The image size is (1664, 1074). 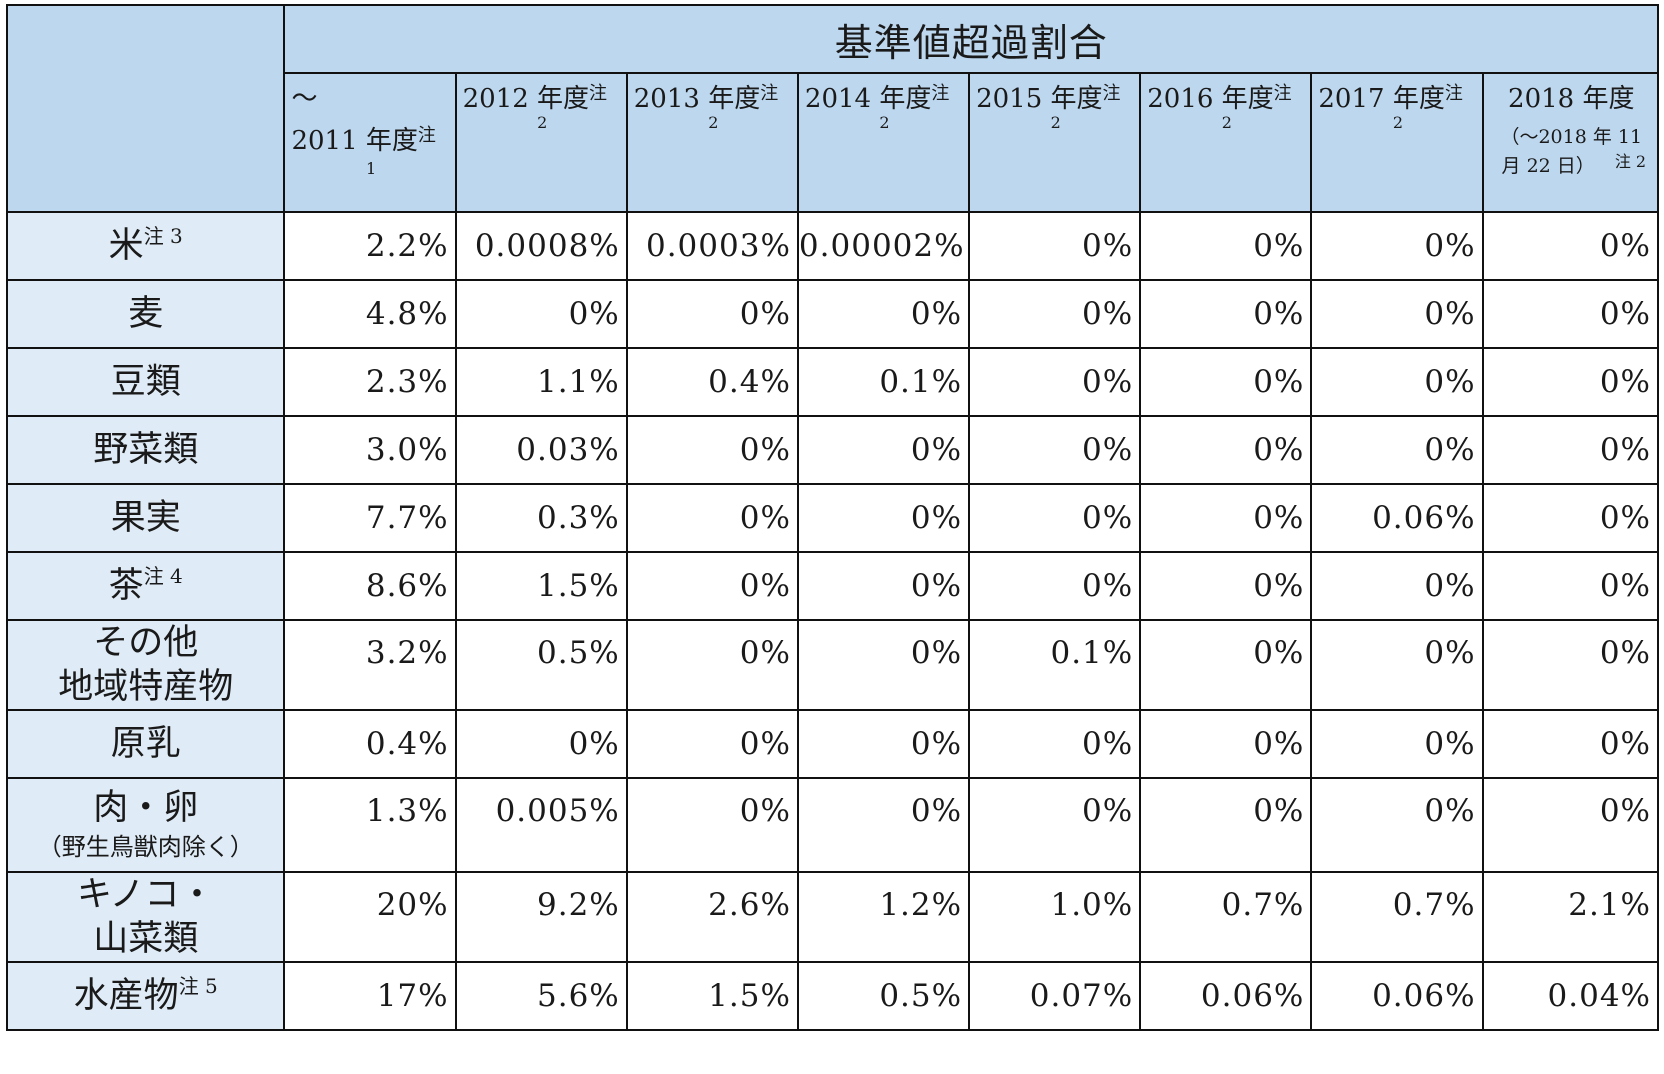 What do you see at coordinates (541, 246) in the screenshot?
I see `value-cell: 0.0008%` at bounding box center [541, 246].